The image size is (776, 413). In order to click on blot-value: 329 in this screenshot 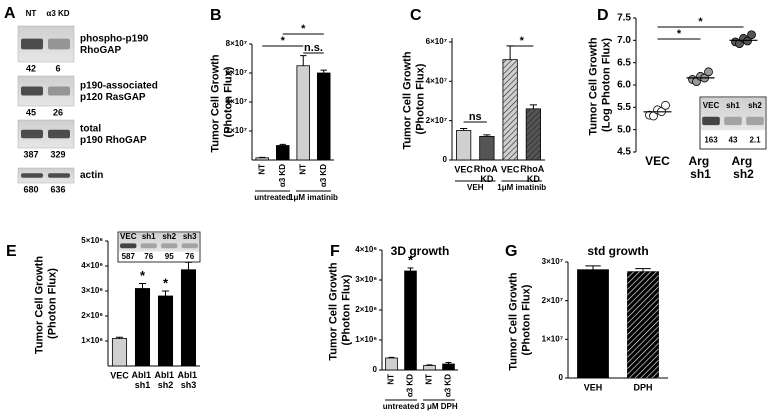, I will do `click(57, 154)`.